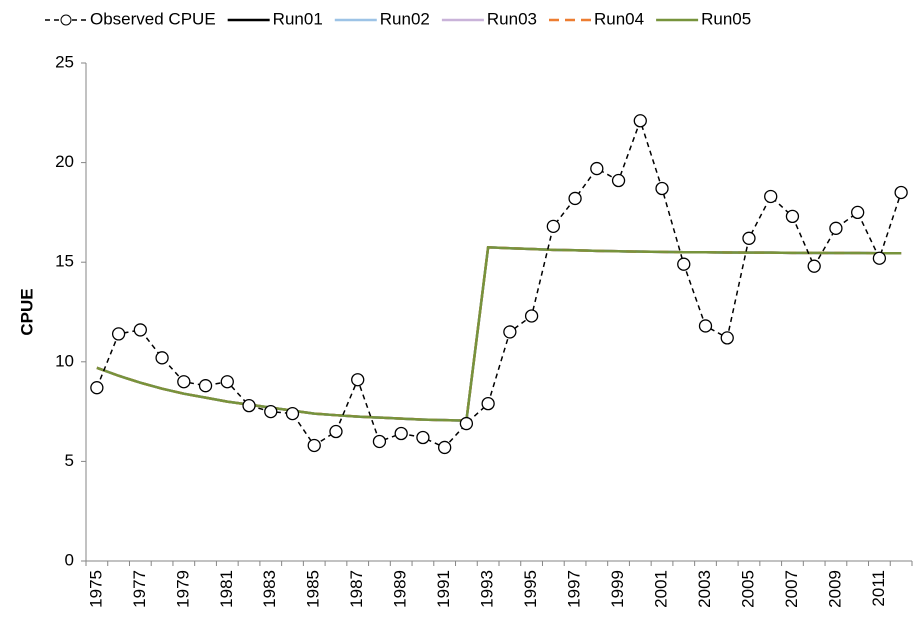  Describe the element at coordinates (704, 589) in the screenshot. I see `x-tick-label: 2003` at that location.